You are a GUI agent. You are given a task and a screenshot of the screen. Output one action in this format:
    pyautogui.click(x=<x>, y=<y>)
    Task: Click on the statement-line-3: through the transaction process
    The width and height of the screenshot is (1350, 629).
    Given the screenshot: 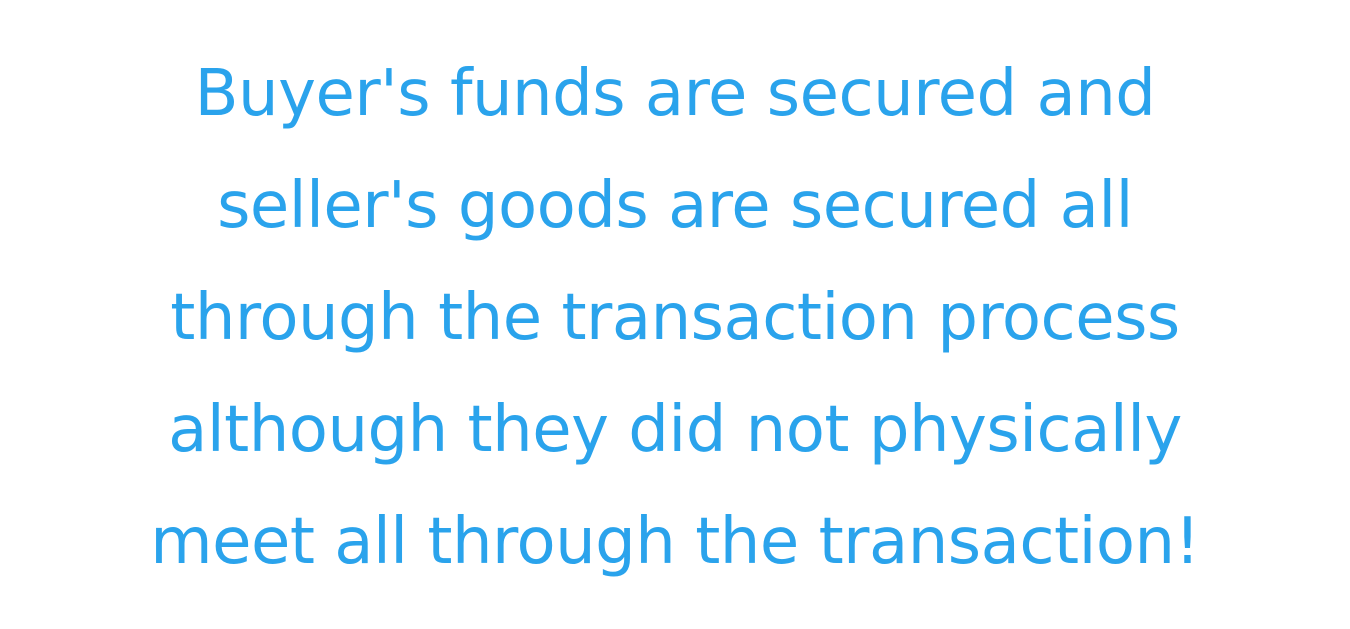 What is the action you would take?
    pyautogui.click(x=675, y=318)
    